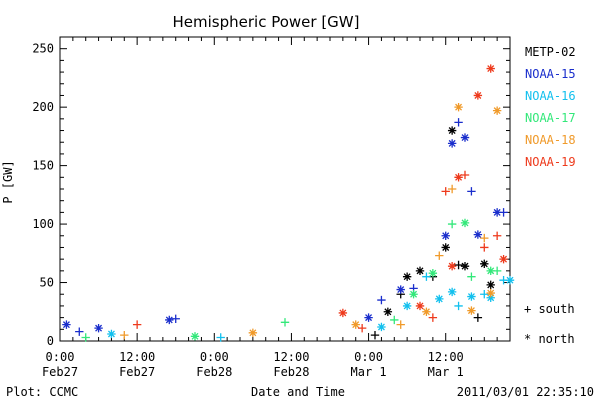 This screenshot has height=400, width=600. Describe the element at coordinates (549, 339) in the screenshot. I see `marker-legend-north: * north` at that location.